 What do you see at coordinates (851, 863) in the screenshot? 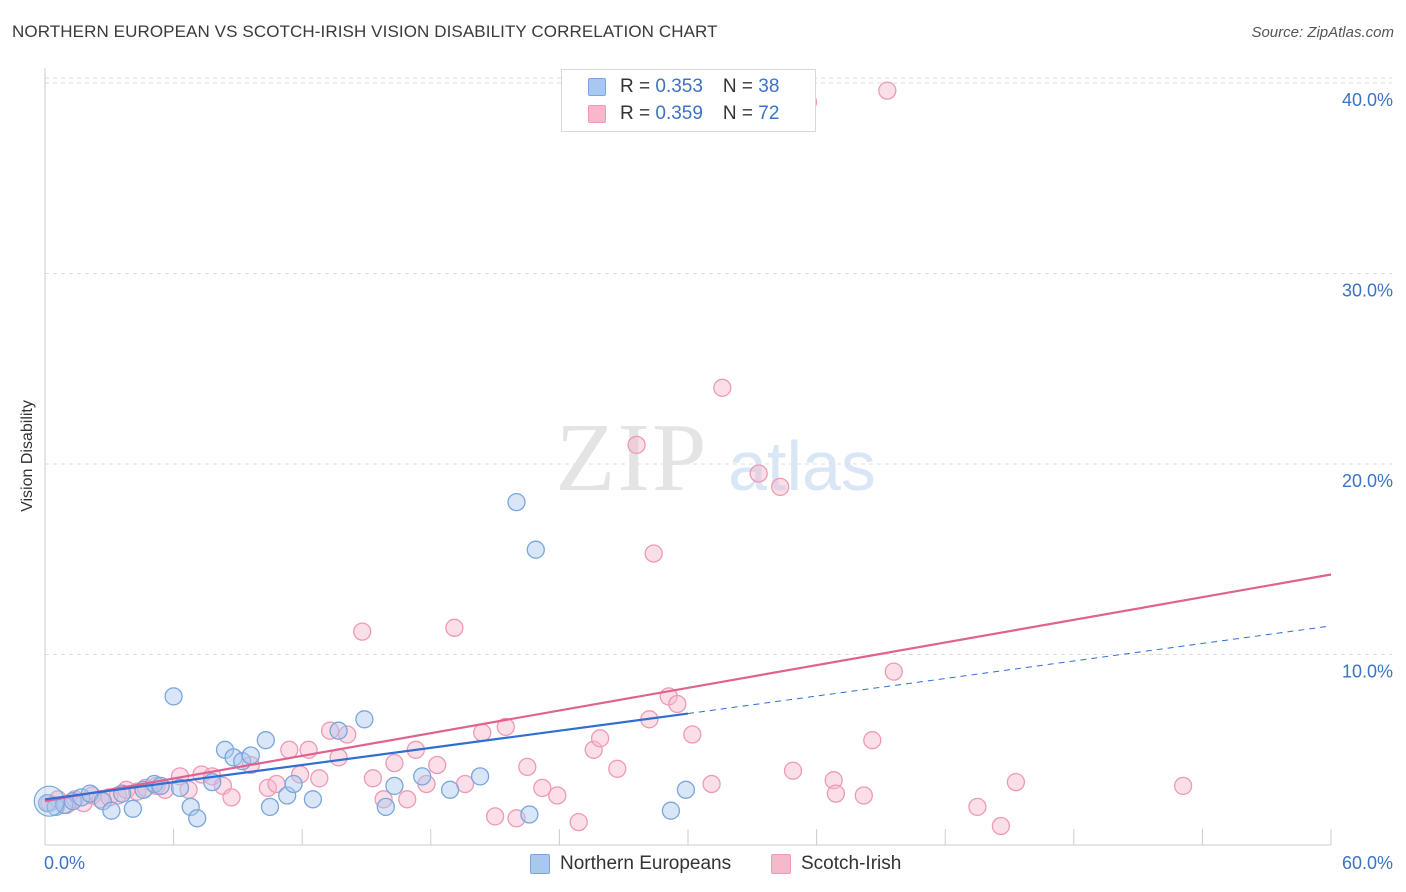
I see `legend-label-scotch-irish: Scotch-Irish` at bounding box center [851, 863].